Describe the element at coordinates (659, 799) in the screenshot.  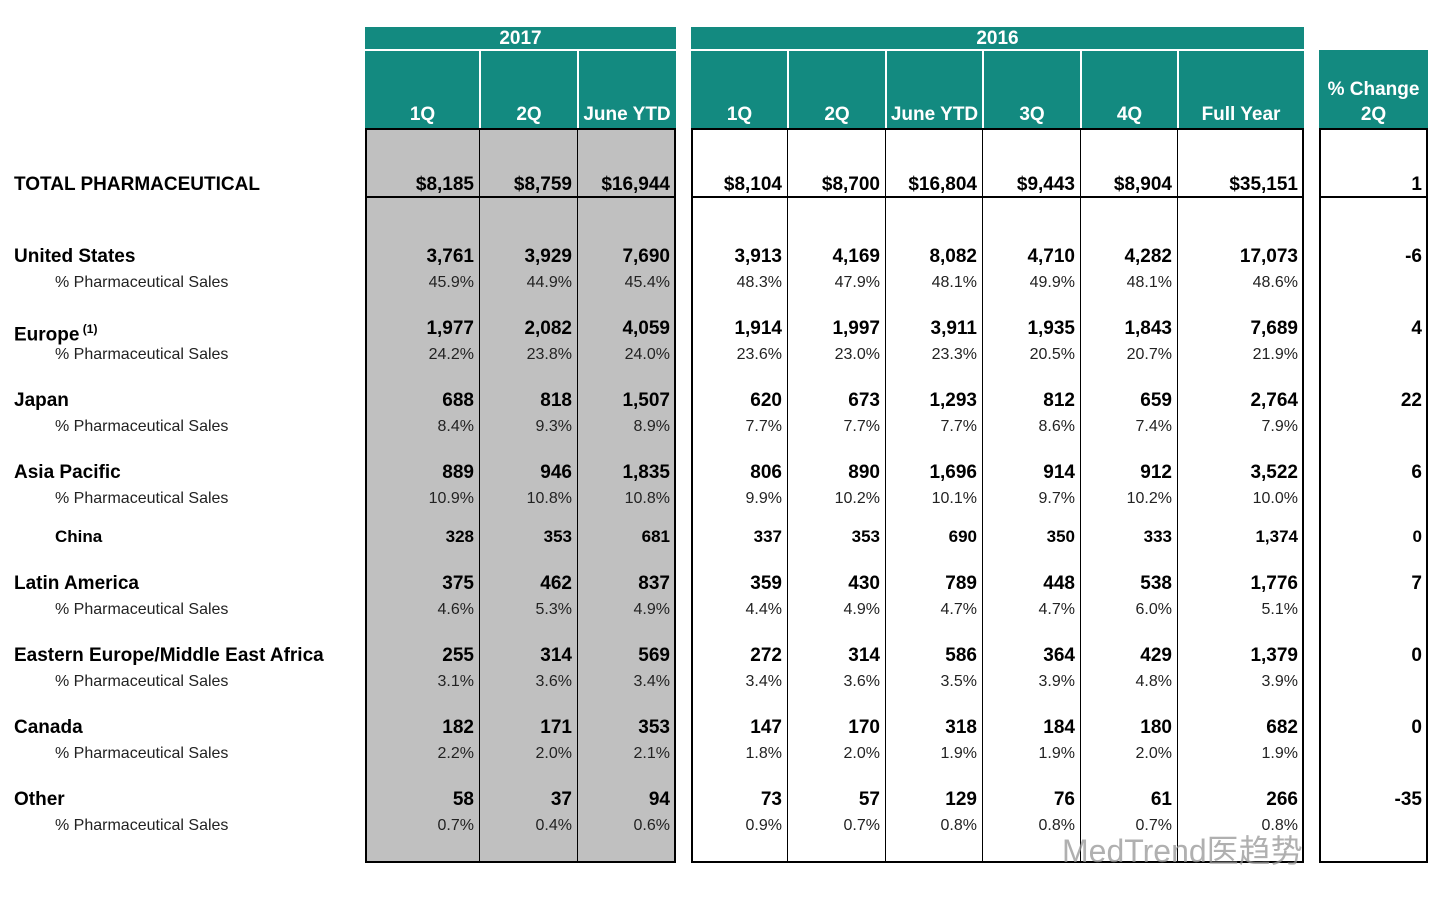
I see `cell-value: 94` at that location.